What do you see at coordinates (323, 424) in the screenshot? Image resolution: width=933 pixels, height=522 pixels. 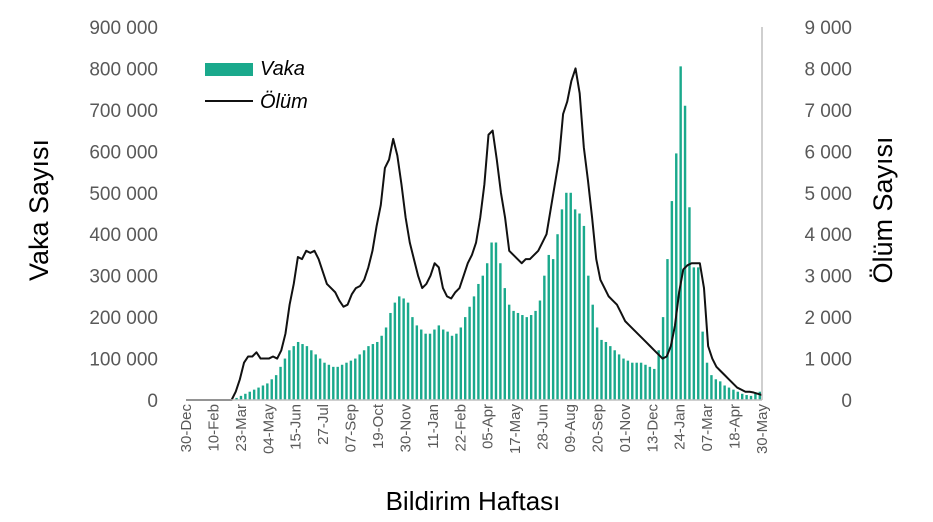 I see `x-tick-label: 27-Jul` at bounding box center [323, 424].